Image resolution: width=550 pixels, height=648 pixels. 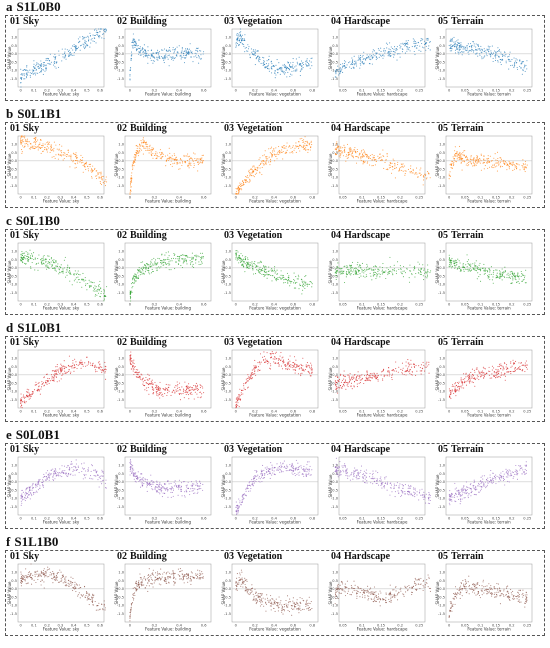 What do you see at coordinates (312, 198) in the screenshot?
I see `x-tick-label: 0.8` at bounding box center [312, 198].